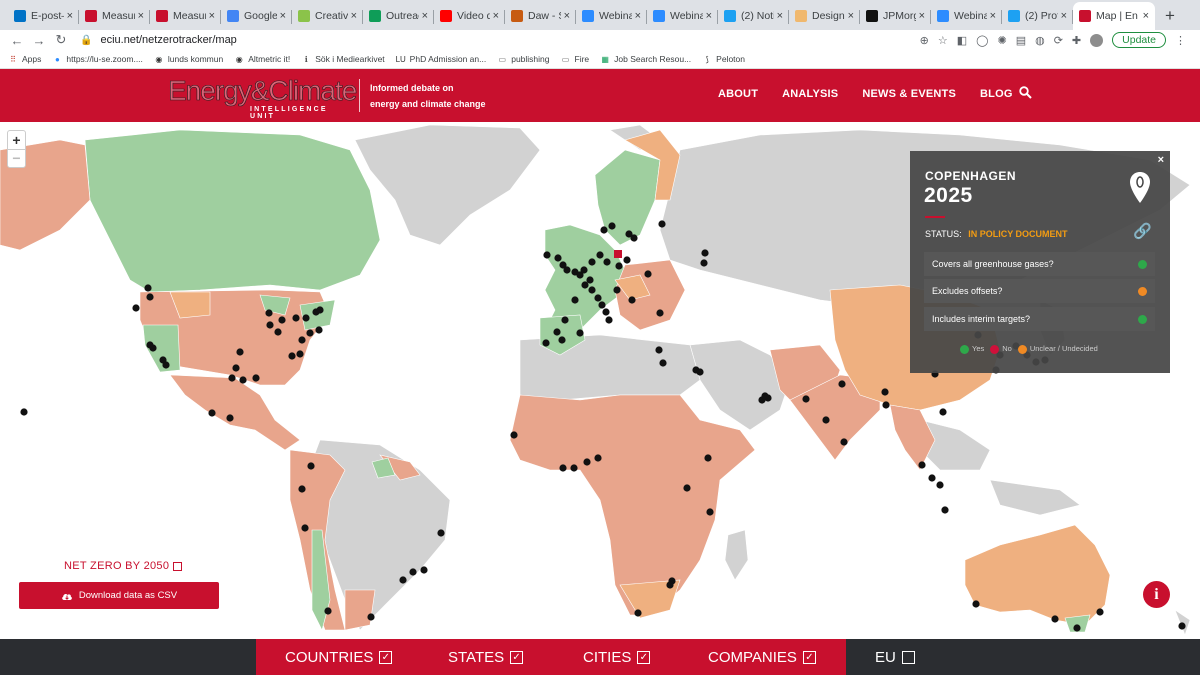 The image size is (1200, 675). I want to click on forward-icon: →, so click(39, 40).